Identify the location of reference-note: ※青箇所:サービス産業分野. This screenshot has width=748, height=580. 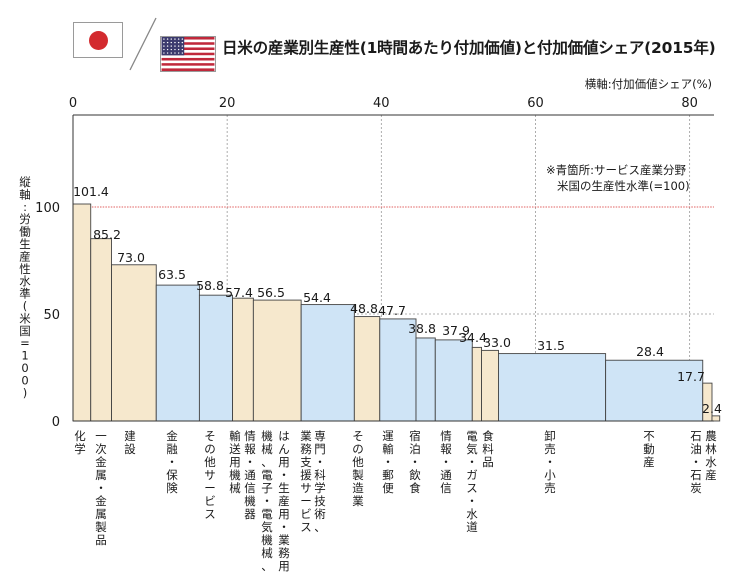
(616, 170).